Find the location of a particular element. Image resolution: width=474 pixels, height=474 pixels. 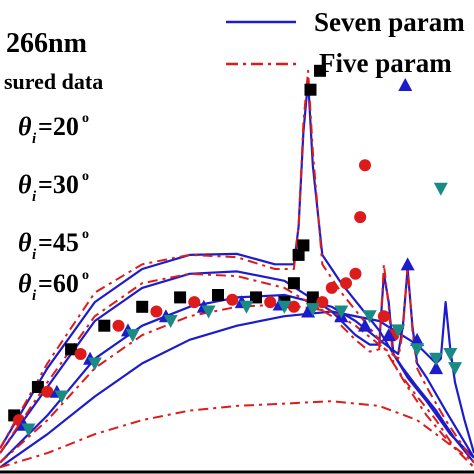

angle-value: =45 is located at coordinates (58, 242).